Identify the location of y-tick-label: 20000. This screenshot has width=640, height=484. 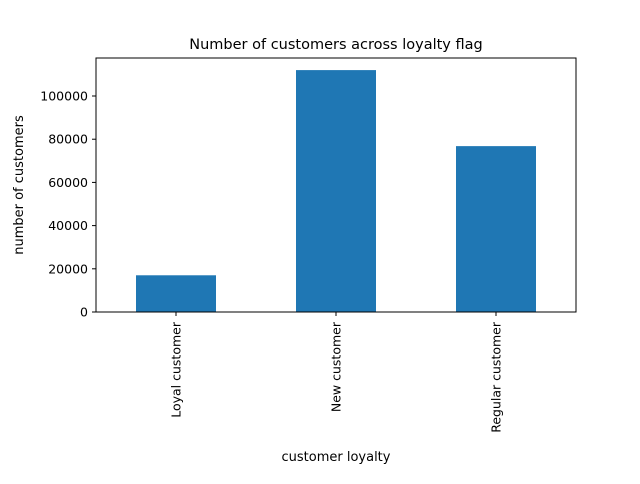
(68, 268).